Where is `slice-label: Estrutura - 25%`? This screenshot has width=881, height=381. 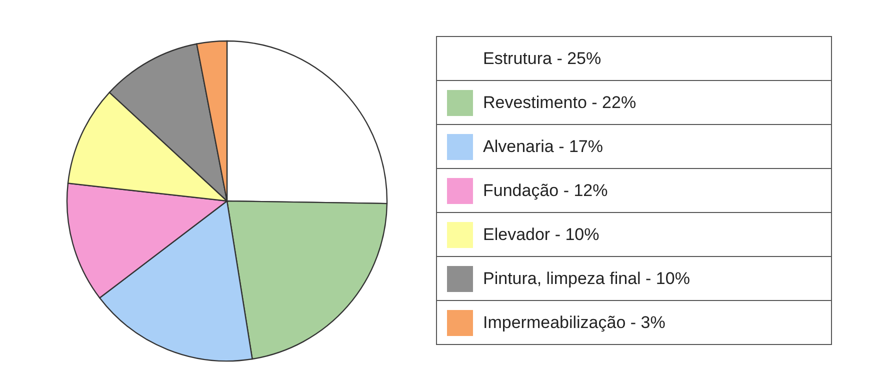
slice-label: Estrutura - 25% is located at coordinates (542, 58).